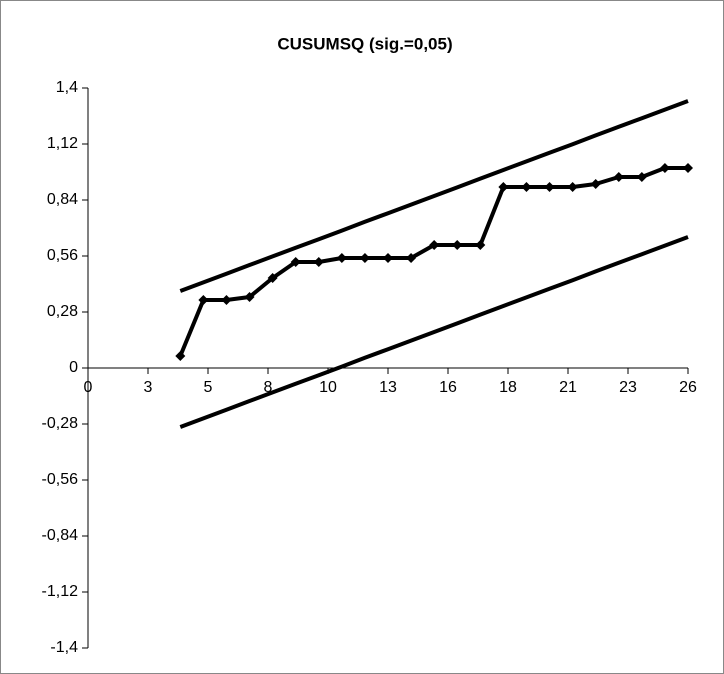  I want to click on x-tick-label: 21, so click(568, 387).